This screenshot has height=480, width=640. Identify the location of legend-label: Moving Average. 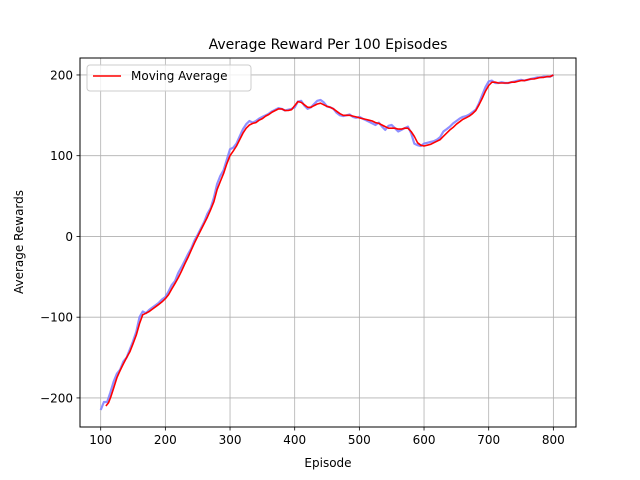
(179, 76).